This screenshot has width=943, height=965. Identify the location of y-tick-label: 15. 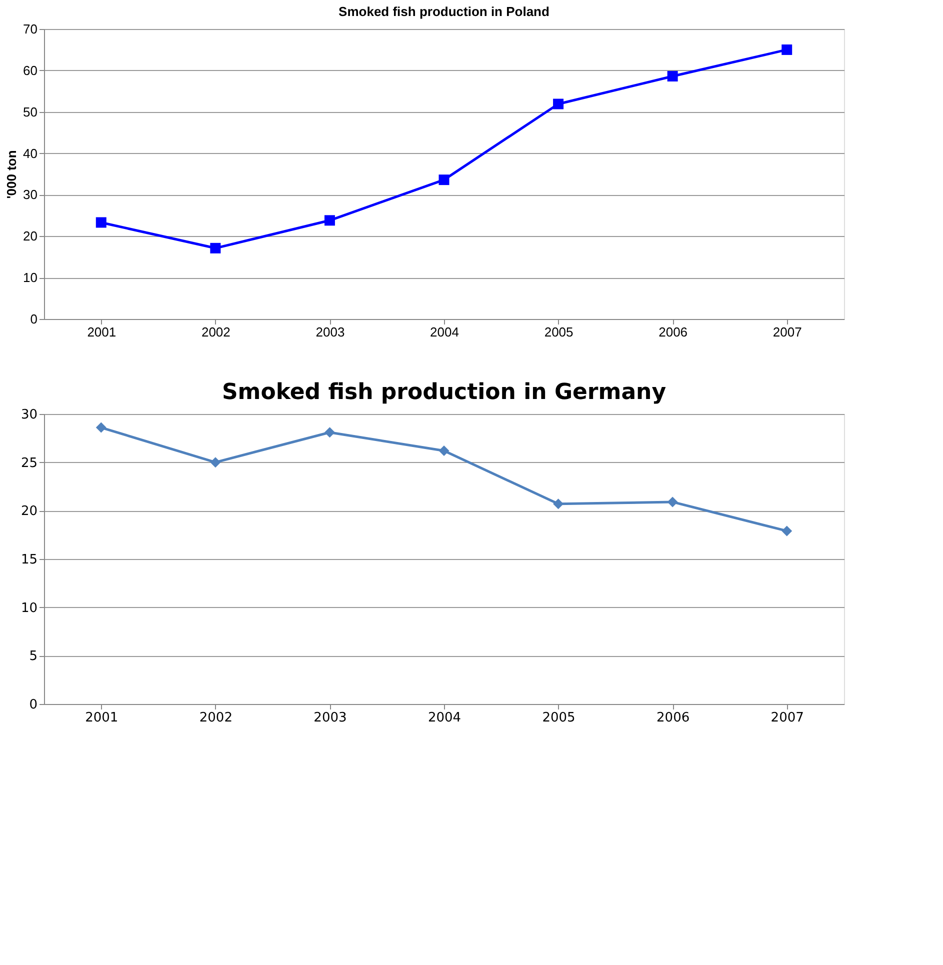
(29, 560).